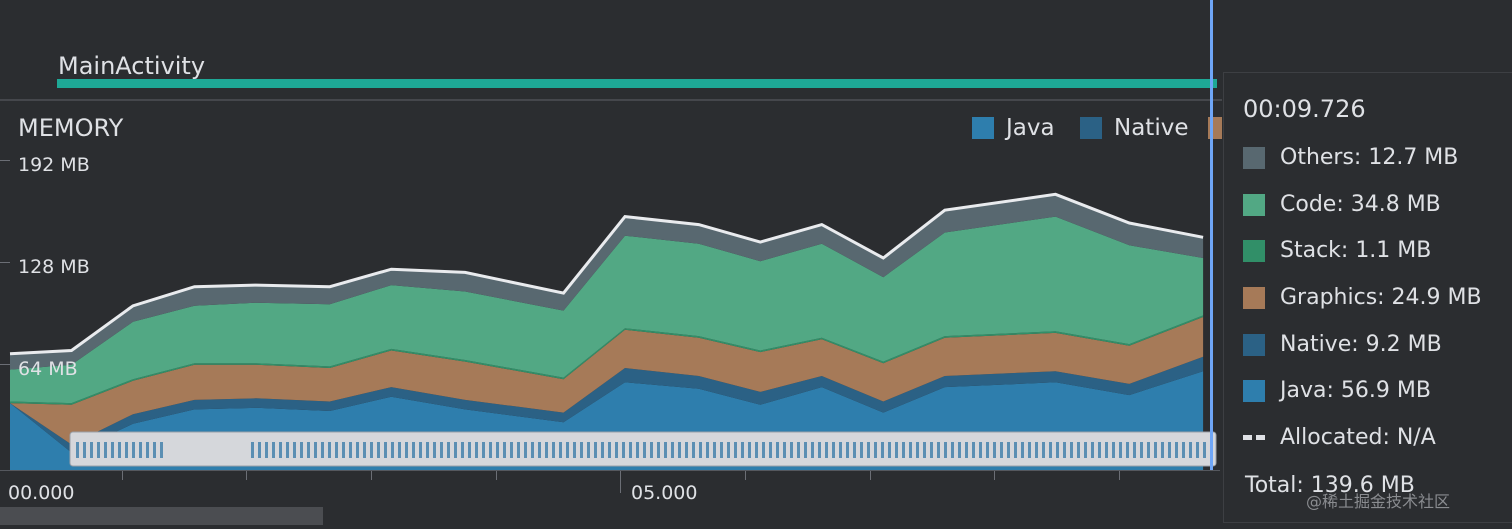 The height and width of the screenshot is (529, 1512). Describe the element at coordinates (1211, 235) in the screenshot. I see `time-cursor` at that location.